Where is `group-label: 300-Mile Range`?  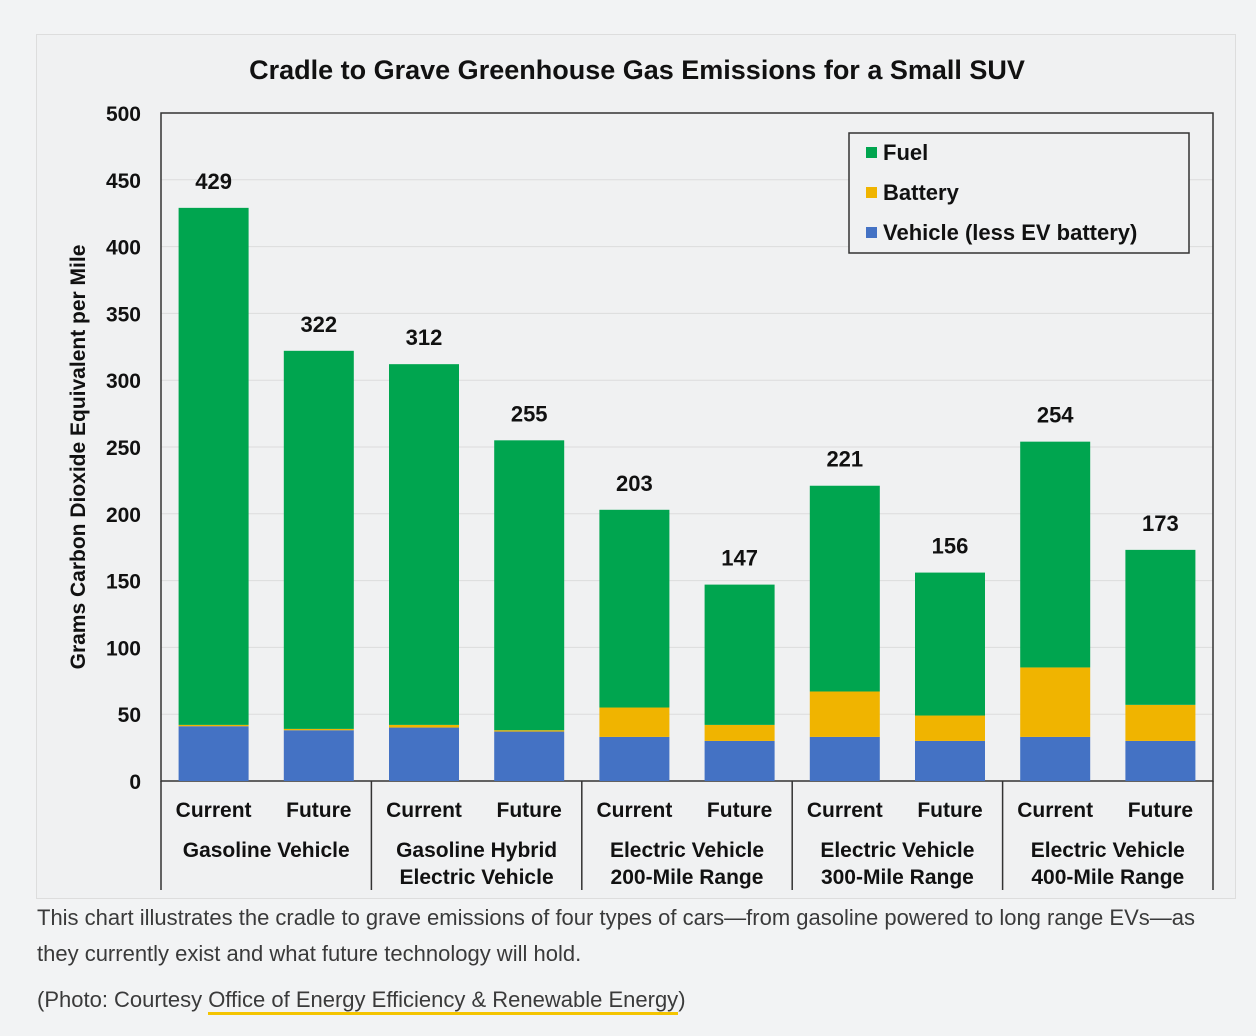
group-label: 300-Mile Range is located at coordinates (897, 877).